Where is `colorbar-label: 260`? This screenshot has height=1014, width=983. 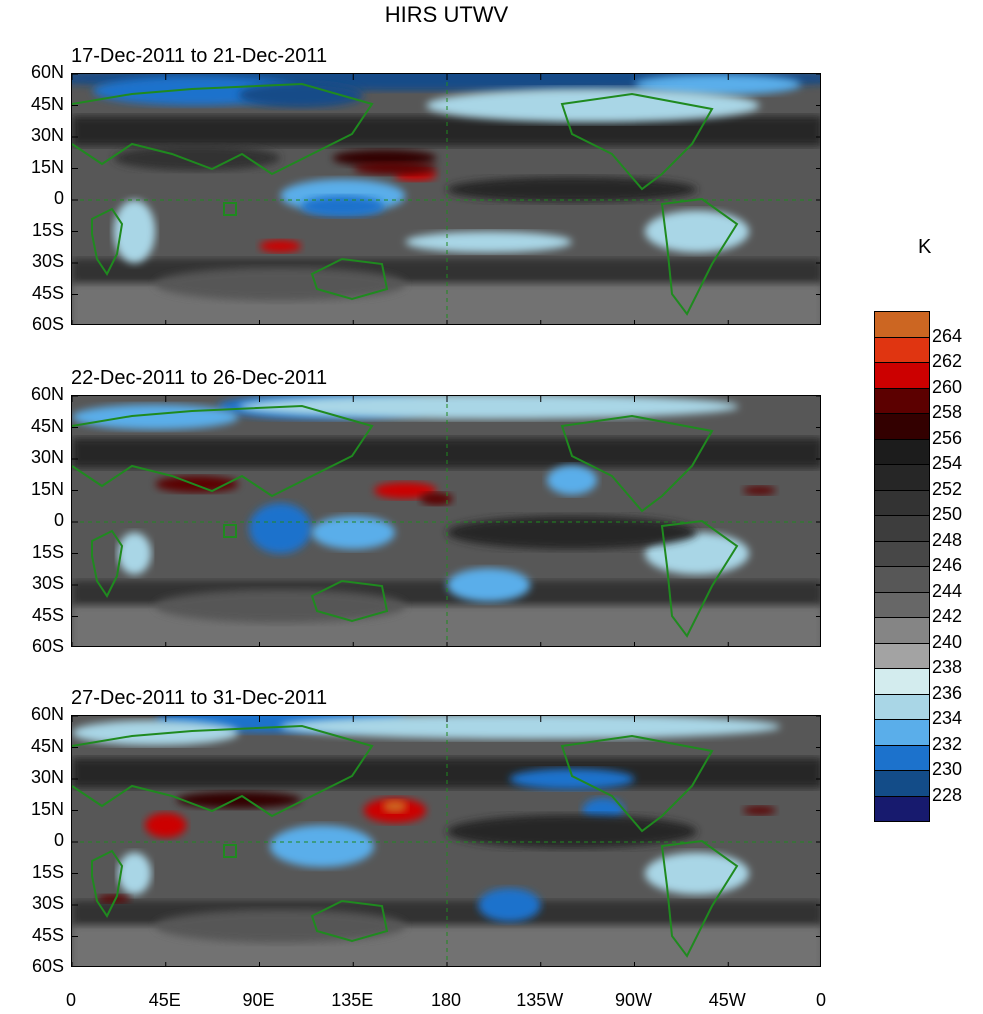 colorbar-label: 260 is located at coordinates (947, 386).